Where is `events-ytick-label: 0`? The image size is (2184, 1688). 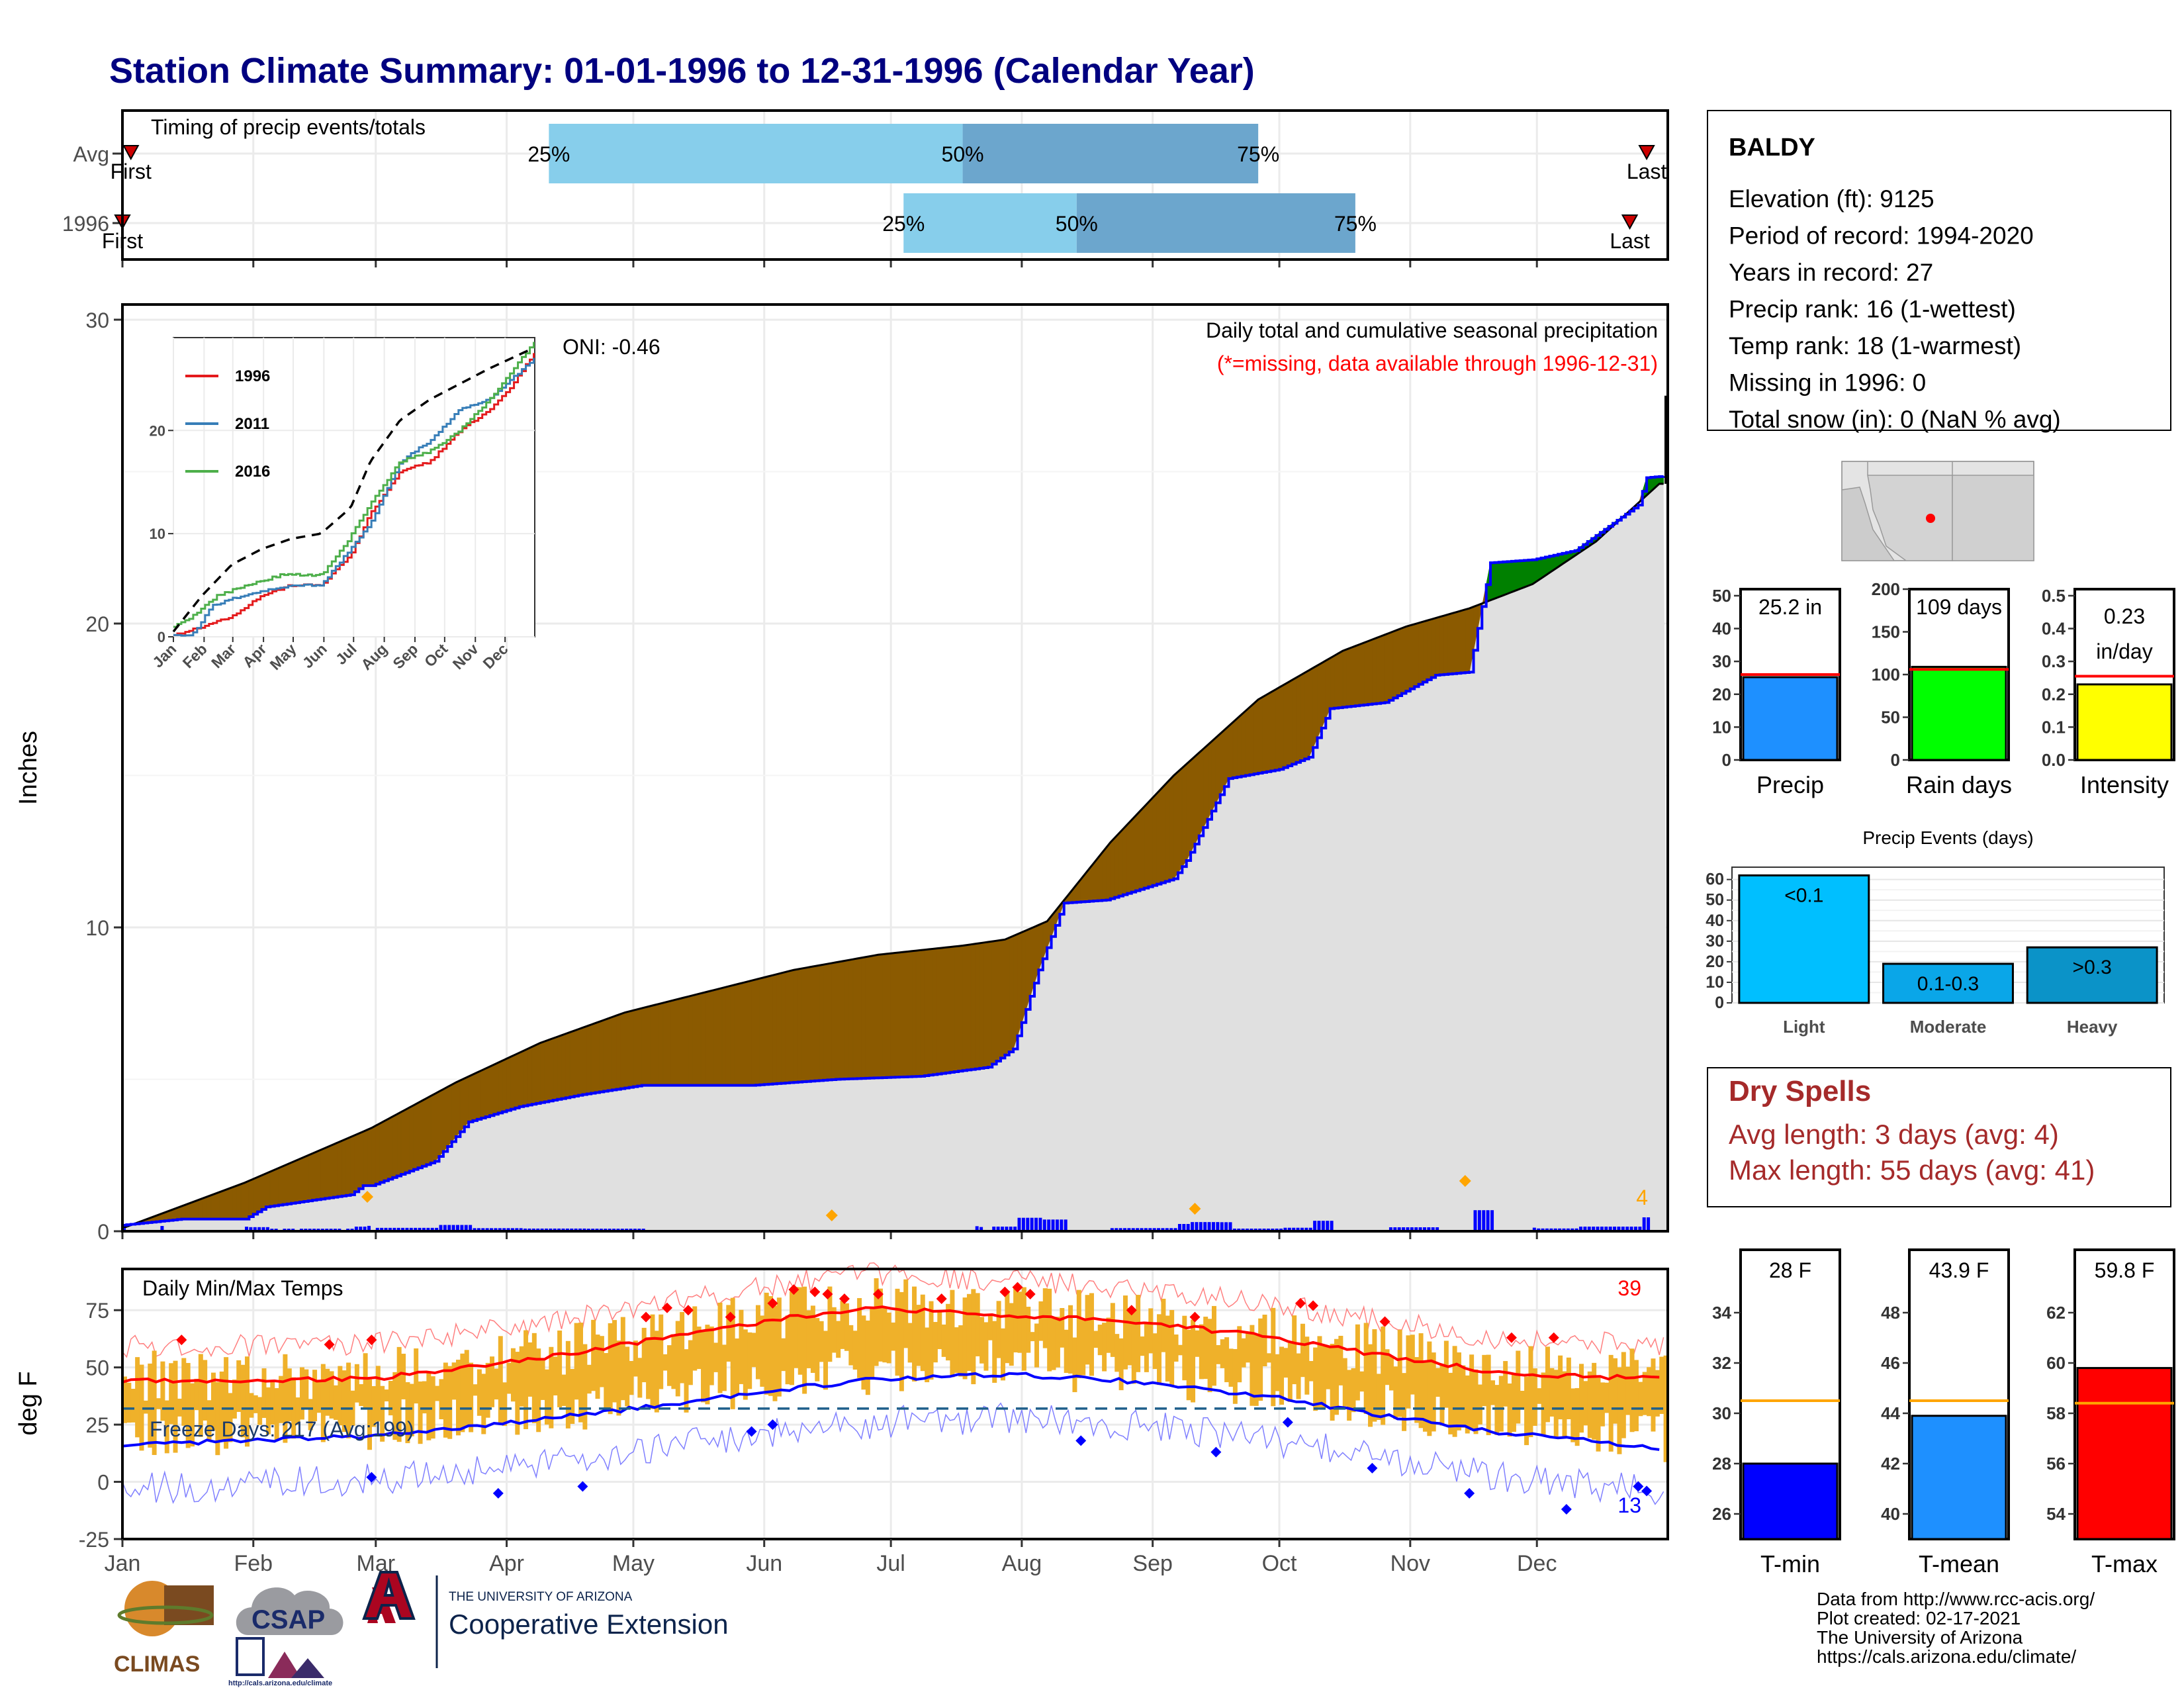
events-ytick-label: 0 is located at coordinates (1720, 1003).